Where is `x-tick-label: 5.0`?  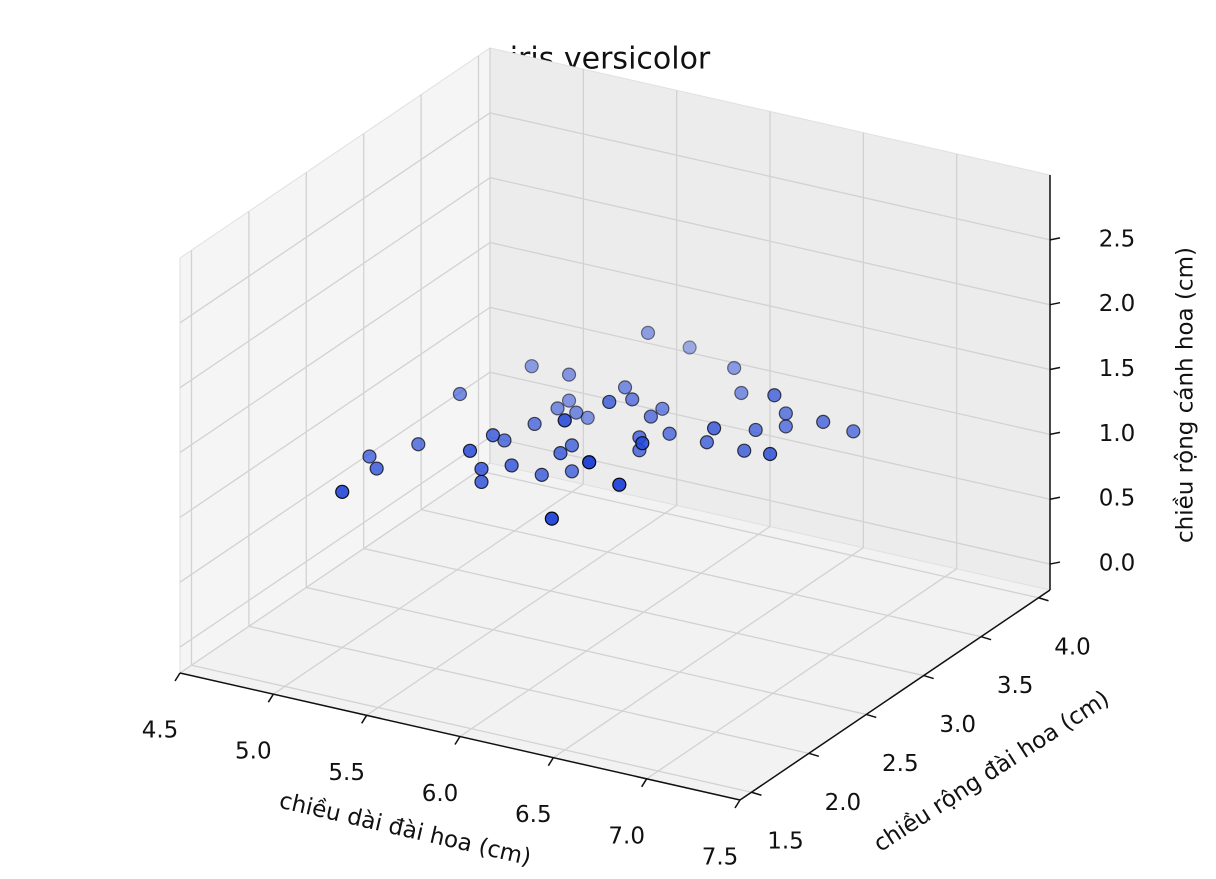
x-tick-label: 5.0 is located at coordinates (253, 752).